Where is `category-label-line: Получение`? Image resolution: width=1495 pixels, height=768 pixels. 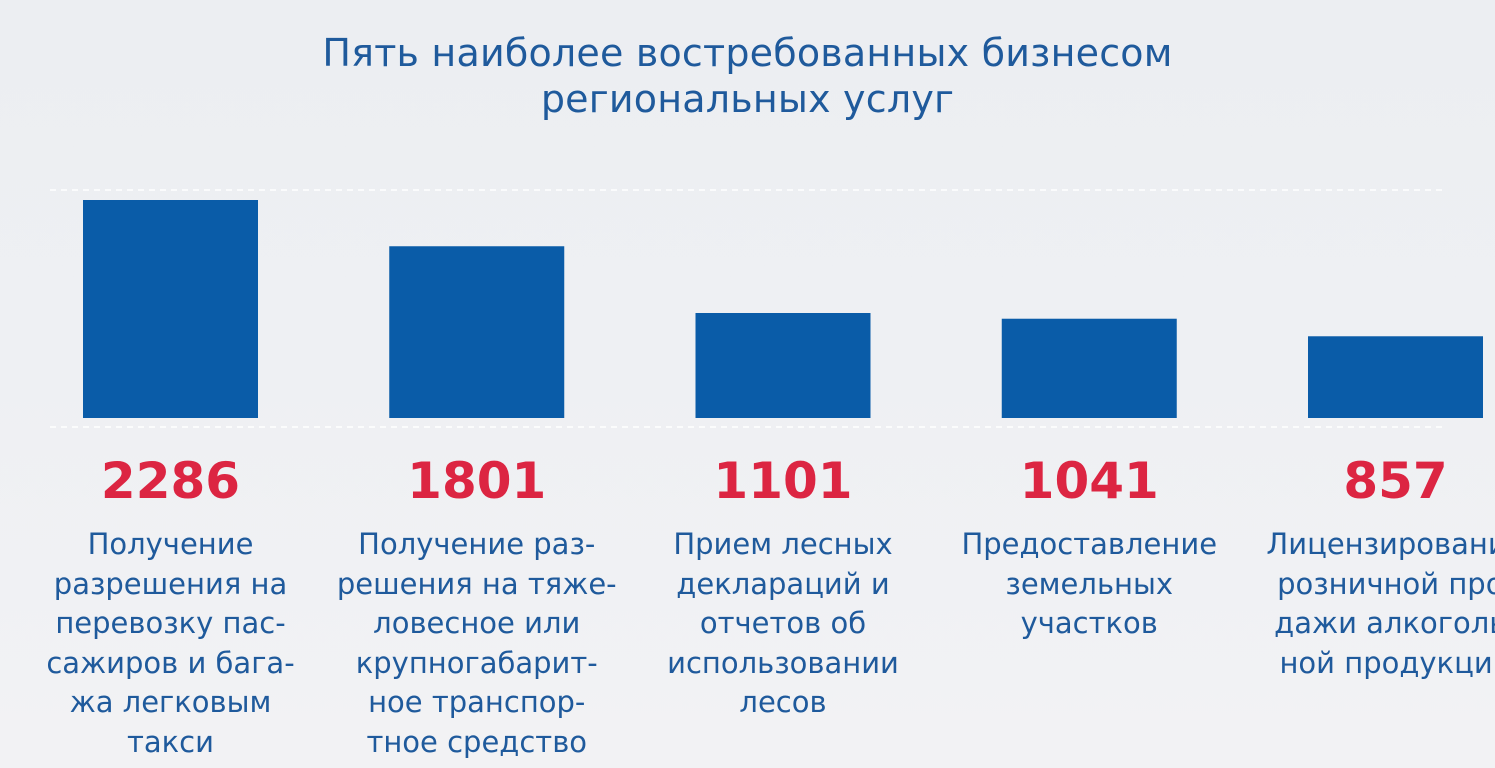
category-label-line: Получение is located at coordinates (170, 544).